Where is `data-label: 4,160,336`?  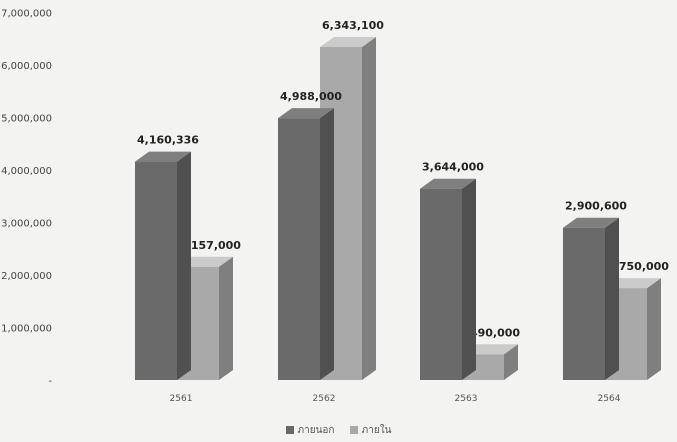
data-label: 4,160,336 is located at coordinates (168, 140).